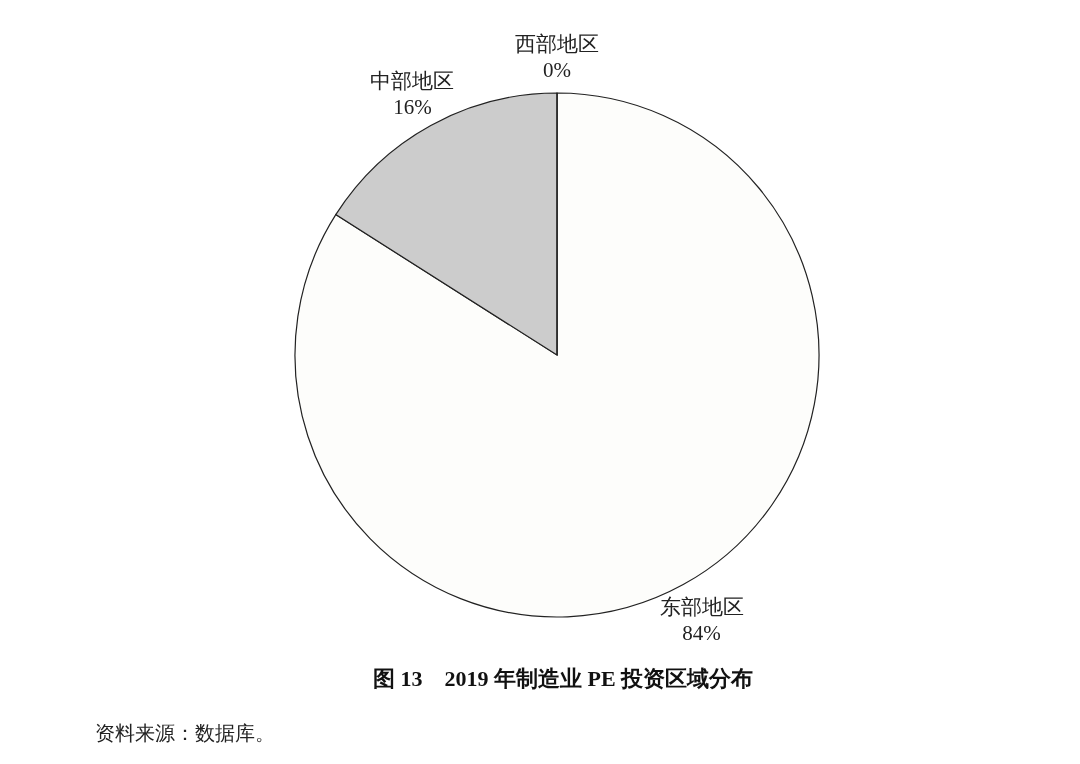 This screenshot has width=1080, height=764. Describe the element at coordinates (563, 678) in the screenshot. I see `text: 图 13 2019 年制造业 PE 投资区域分布` at that location.